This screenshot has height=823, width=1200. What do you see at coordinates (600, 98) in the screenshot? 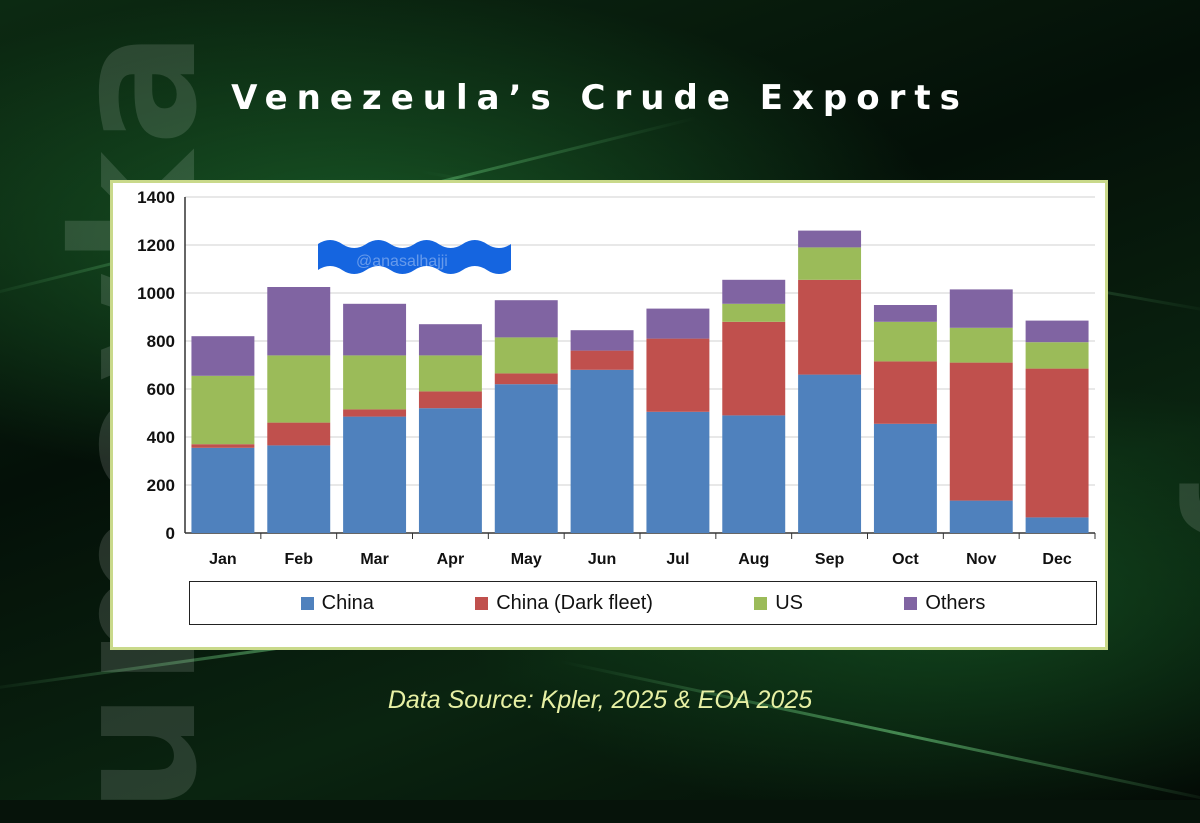
I see `page-title: Venezeula’s Crude Exports` at bounding box center [600, 98].